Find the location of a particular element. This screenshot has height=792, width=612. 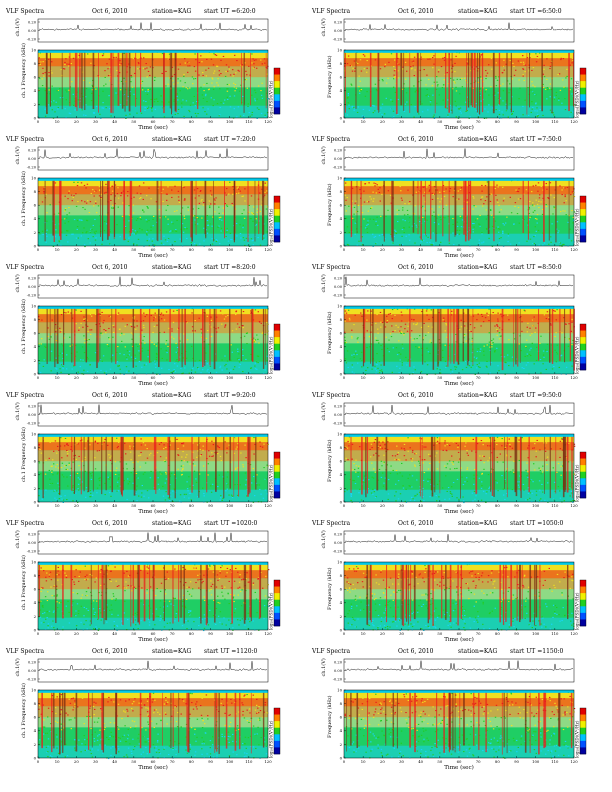

start-time-label: start UT =9:20:0 is located at coordinates (230, 395).